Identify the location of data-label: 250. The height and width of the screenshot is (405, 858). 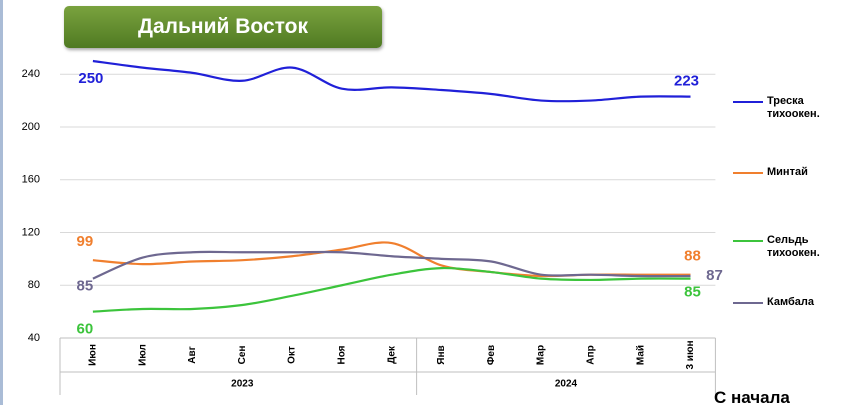
(90, 78).